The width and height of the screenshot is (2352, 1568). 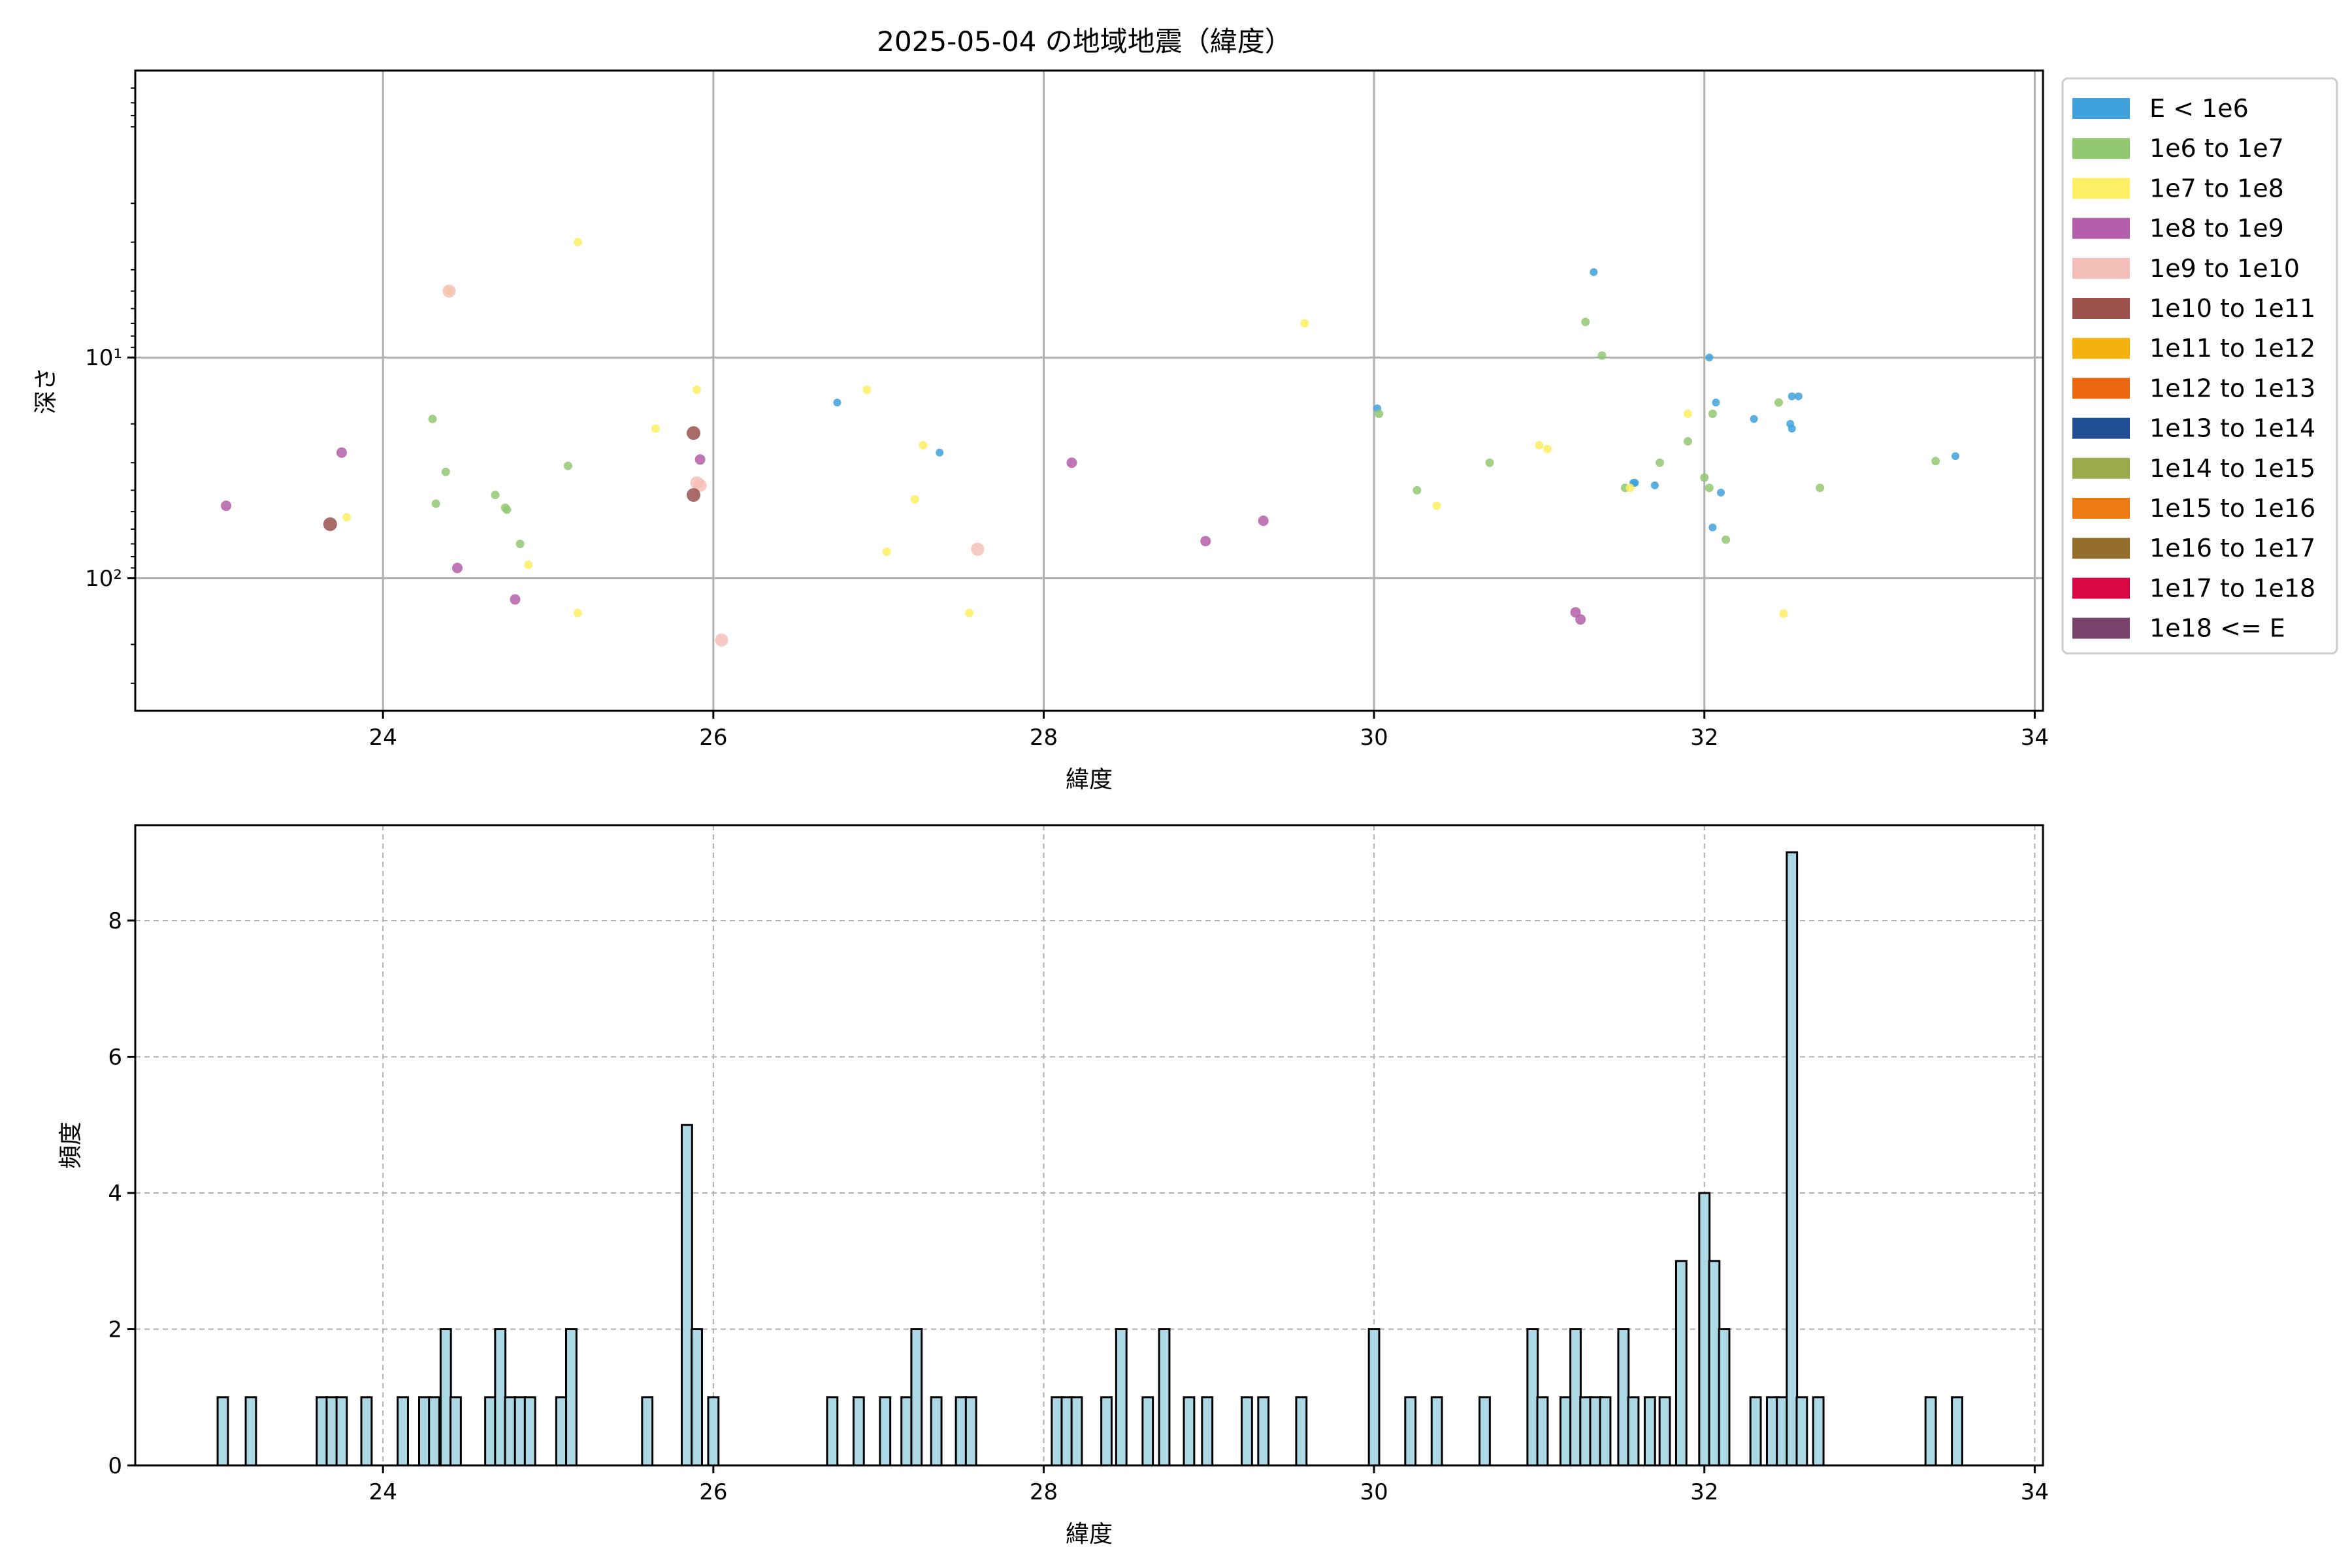 I want to click on chart-title: 2025-05-04 の地域地震（緯度）, so click(x=1084, y=41).